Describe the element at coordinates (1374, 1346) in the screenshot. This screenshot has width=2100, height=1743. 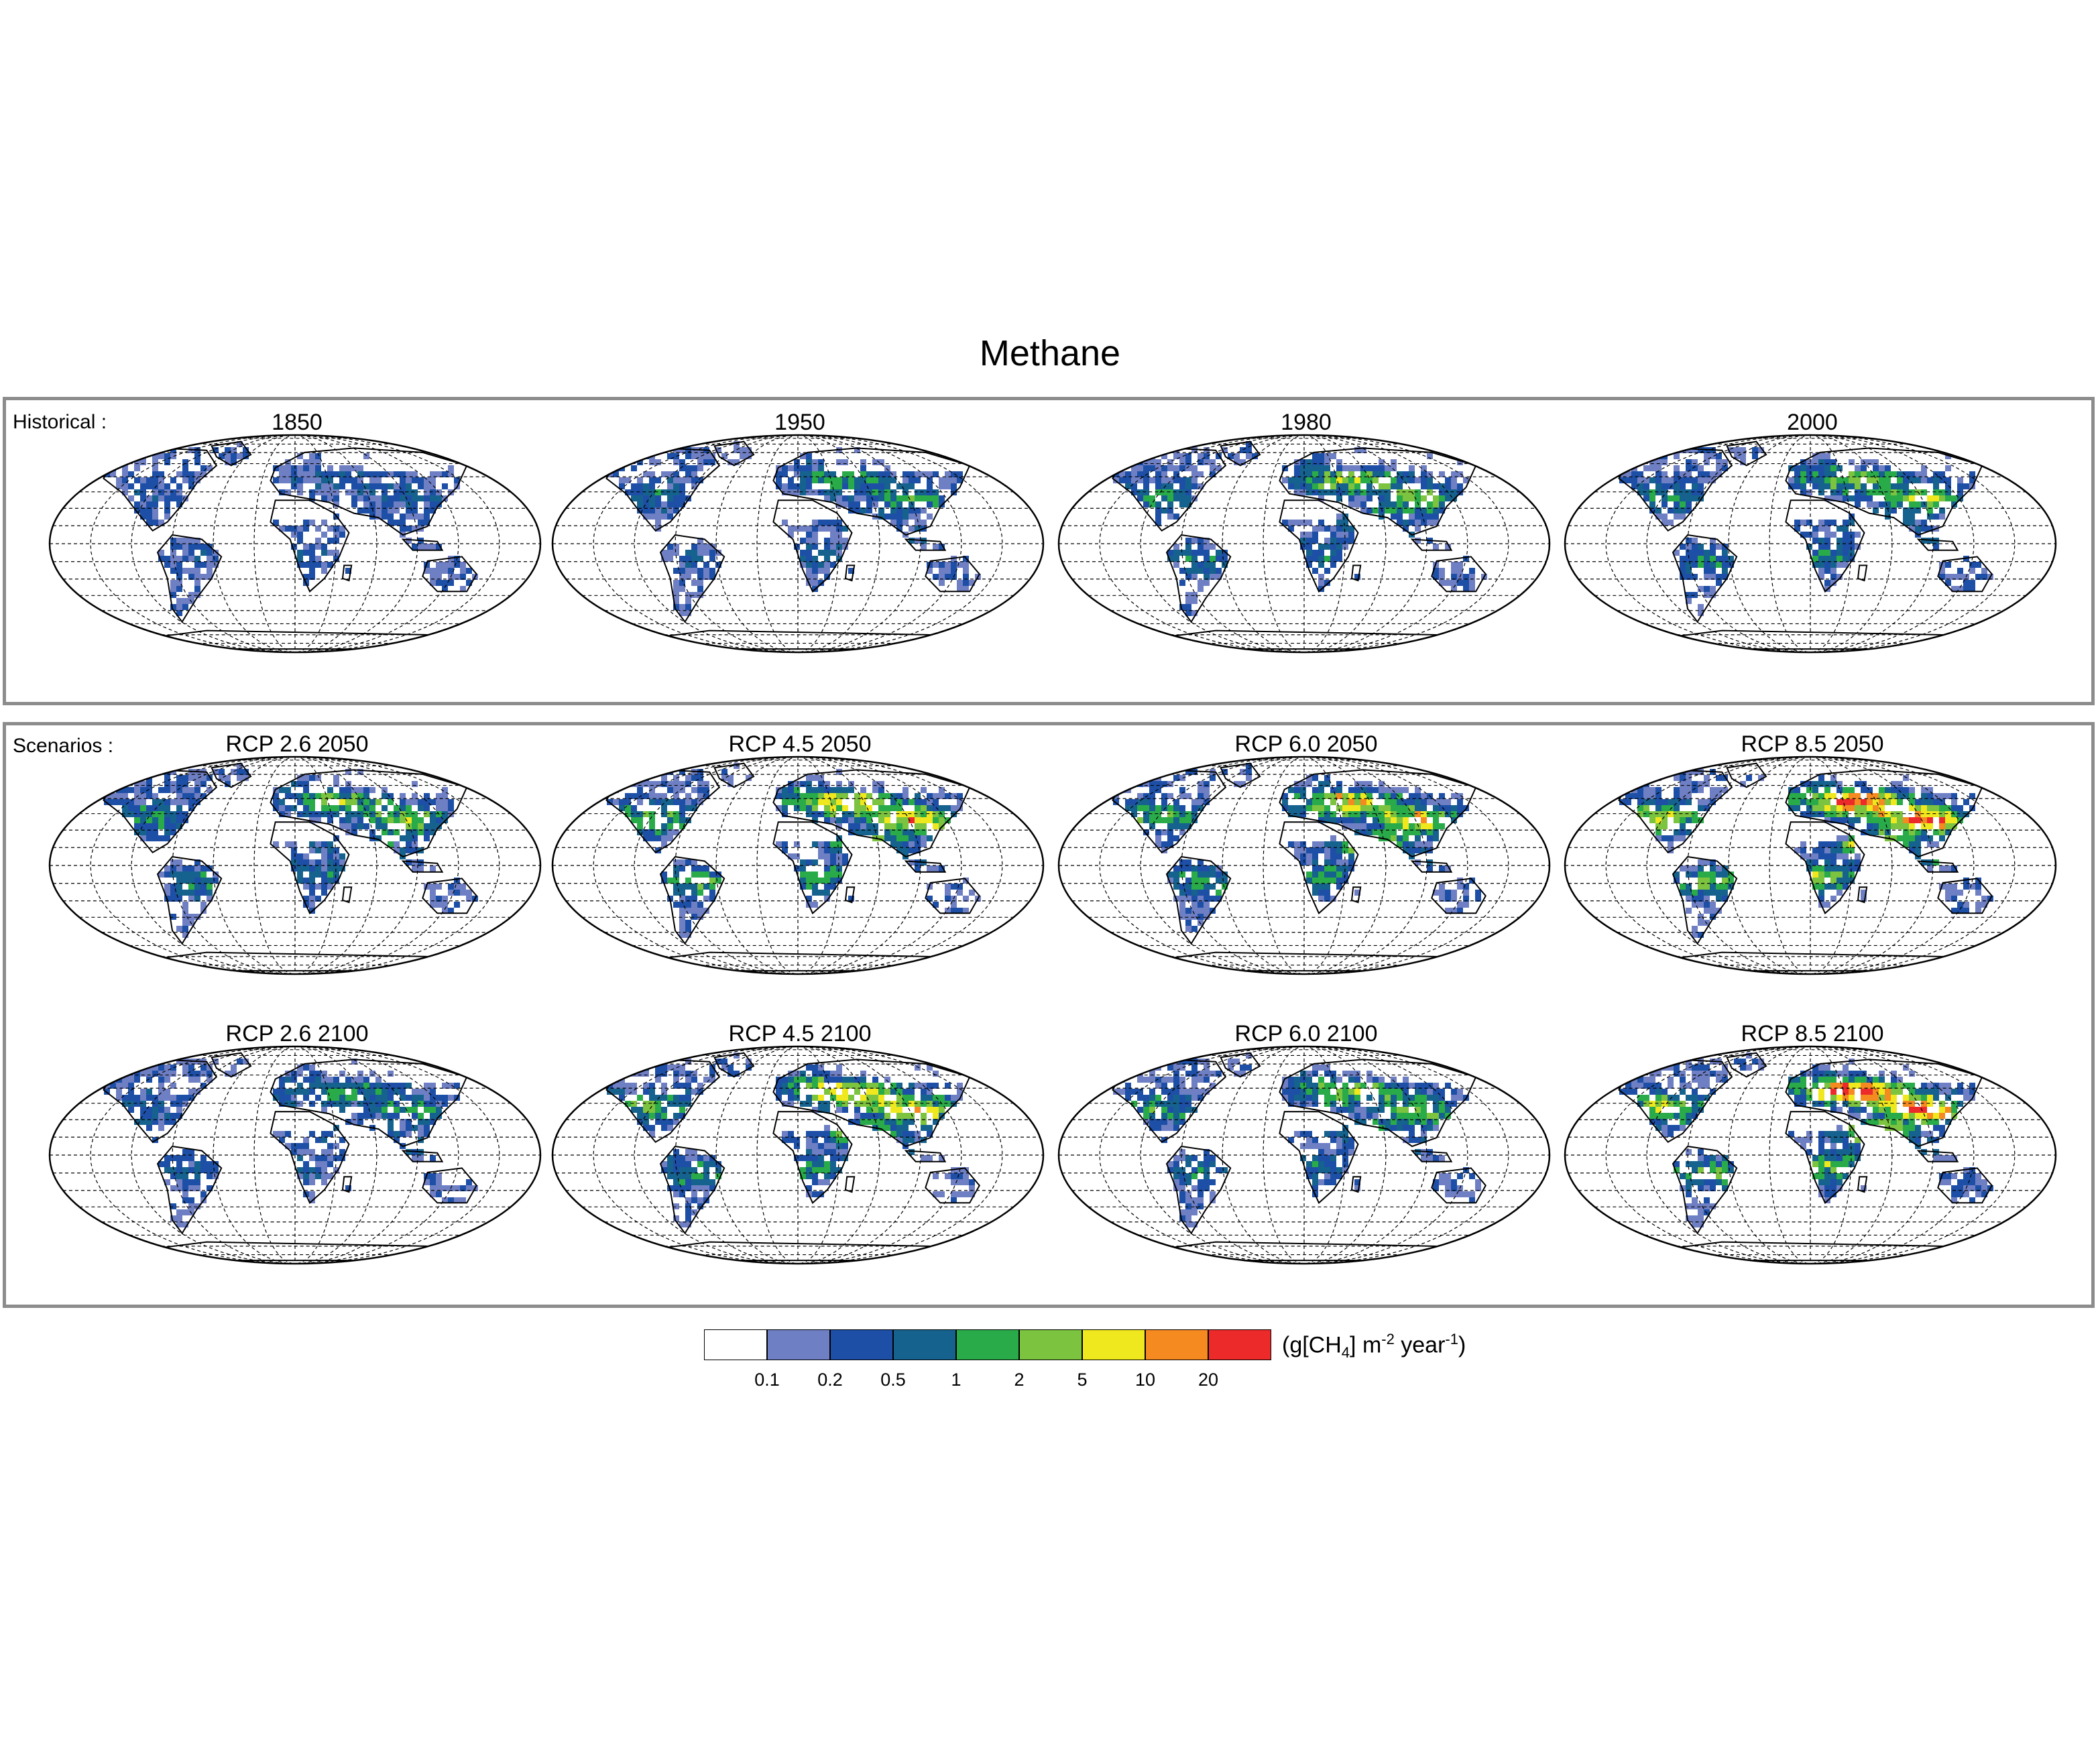
I see `colorbar-unit: (g[CH4] m-2 year-1)` at that location.